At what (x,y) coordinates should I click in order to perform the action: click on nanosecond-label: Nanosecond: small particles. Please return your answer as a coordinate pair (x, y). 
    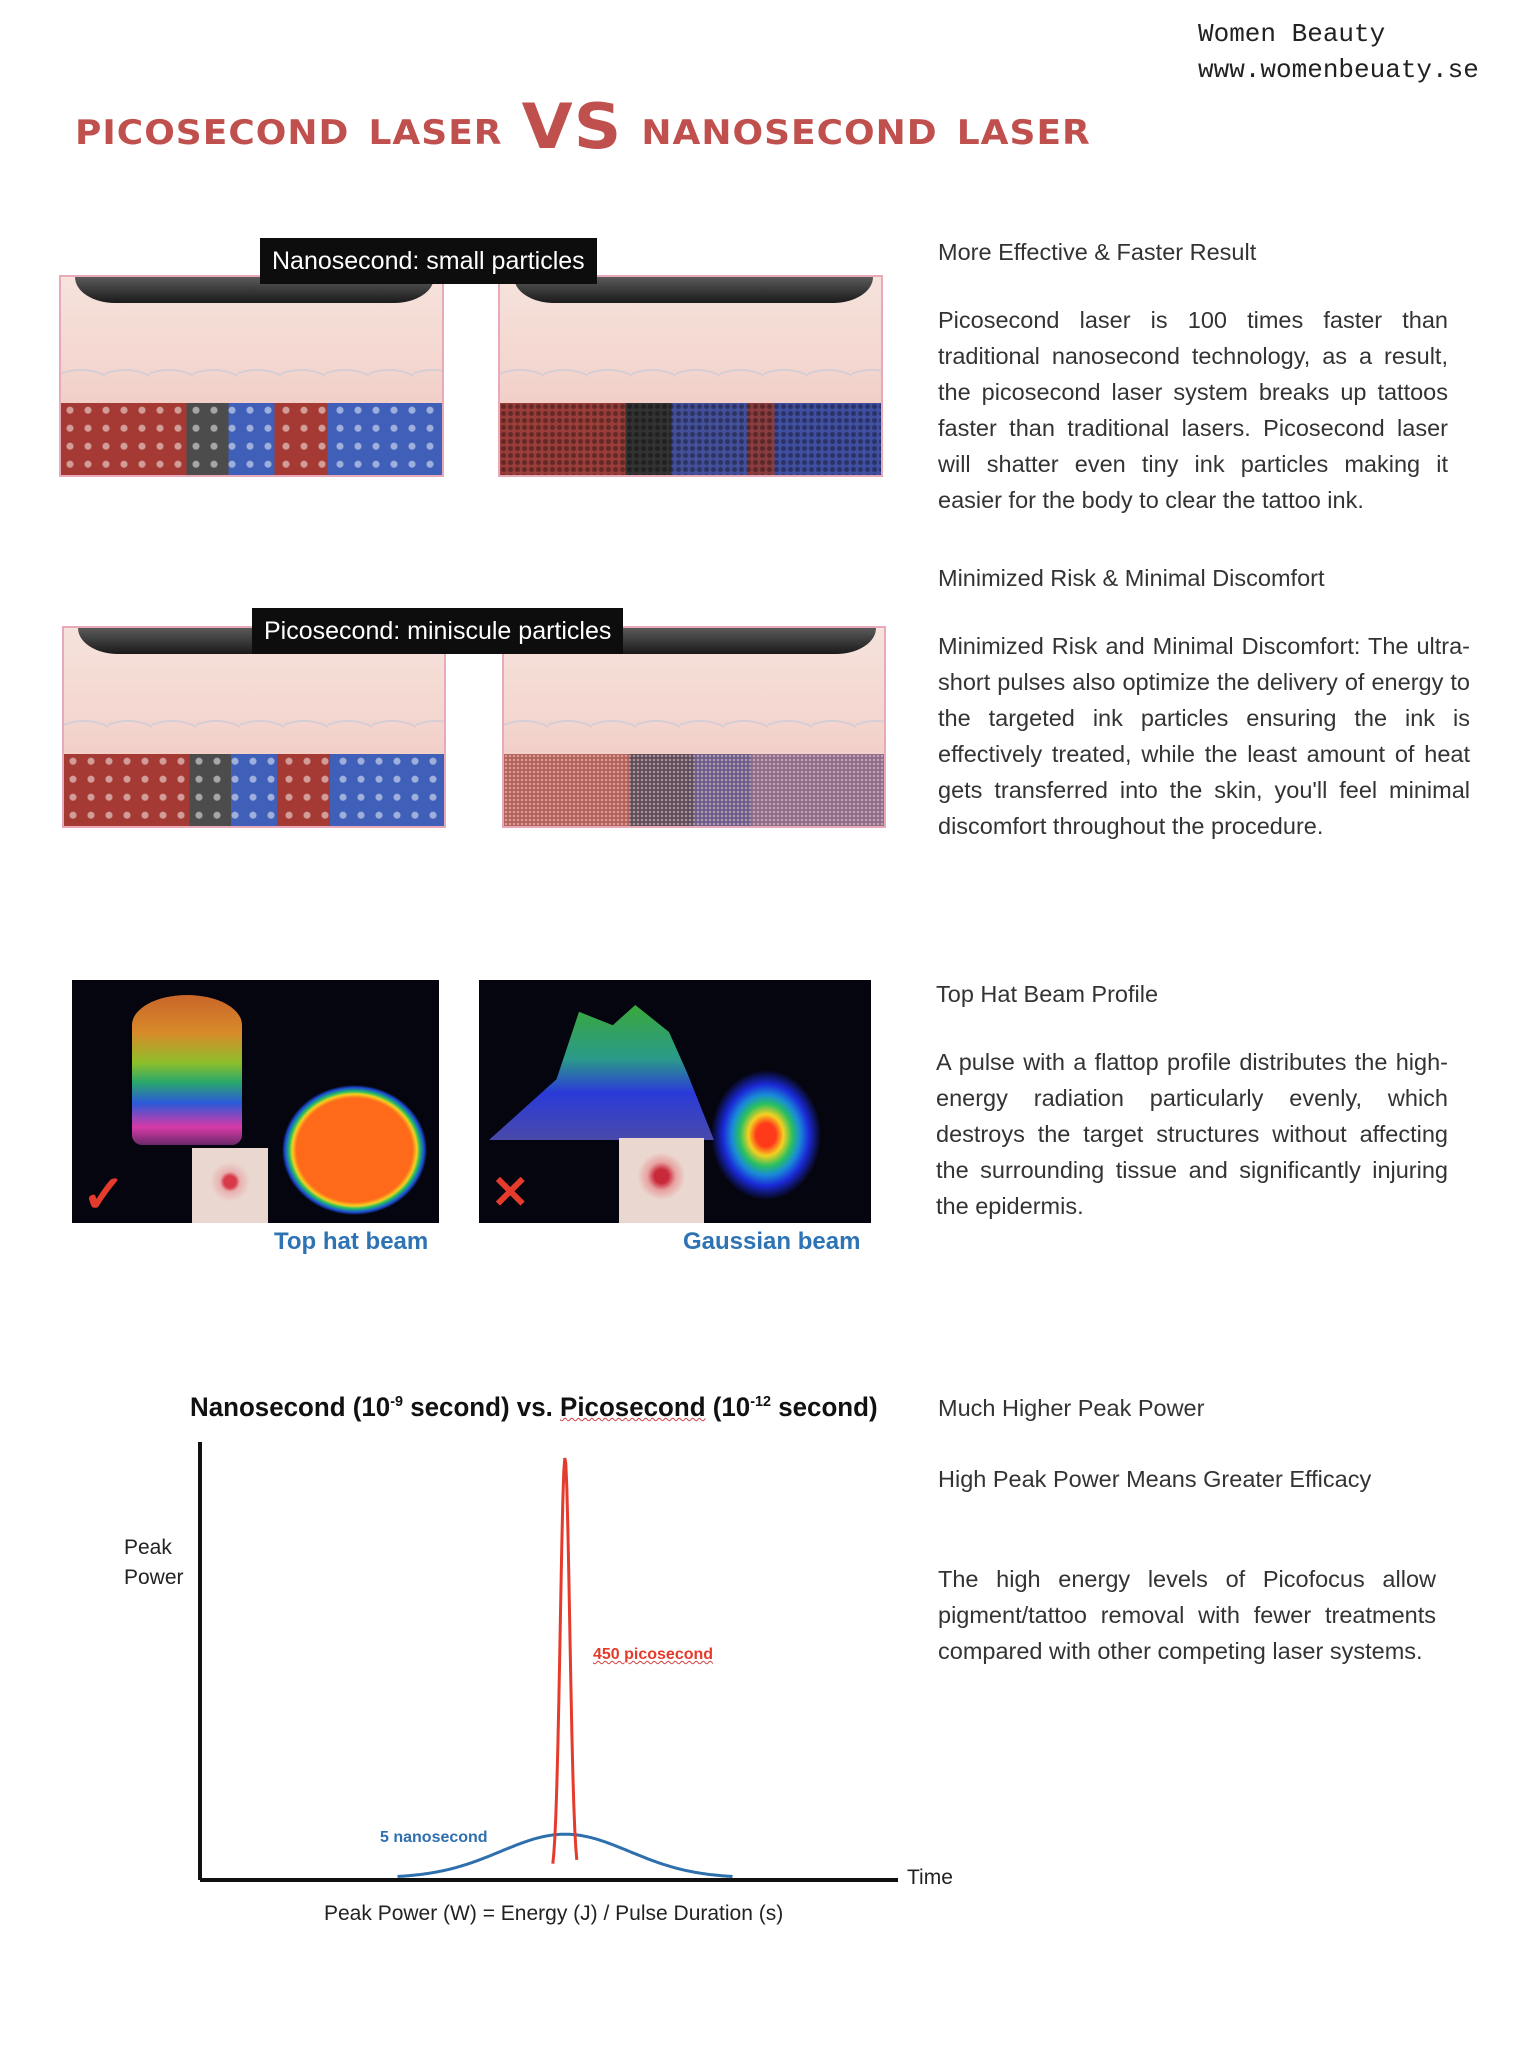
    Looking at the image, I should click on (428, 261).